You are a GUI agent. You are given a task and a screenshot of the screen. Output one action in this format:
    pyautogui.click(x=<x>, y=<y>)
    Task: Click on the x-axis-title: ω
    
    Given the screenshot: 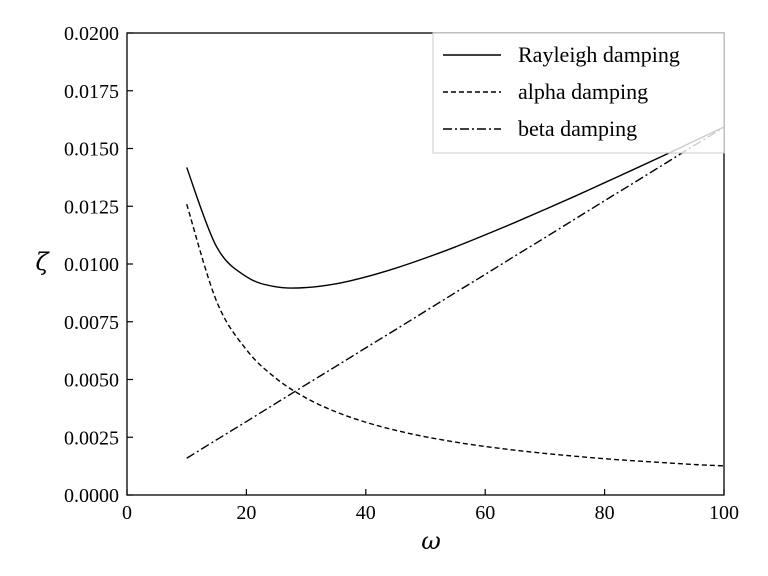 What is the action you would take?
    pyautogui.click(x=431, y=541)
    